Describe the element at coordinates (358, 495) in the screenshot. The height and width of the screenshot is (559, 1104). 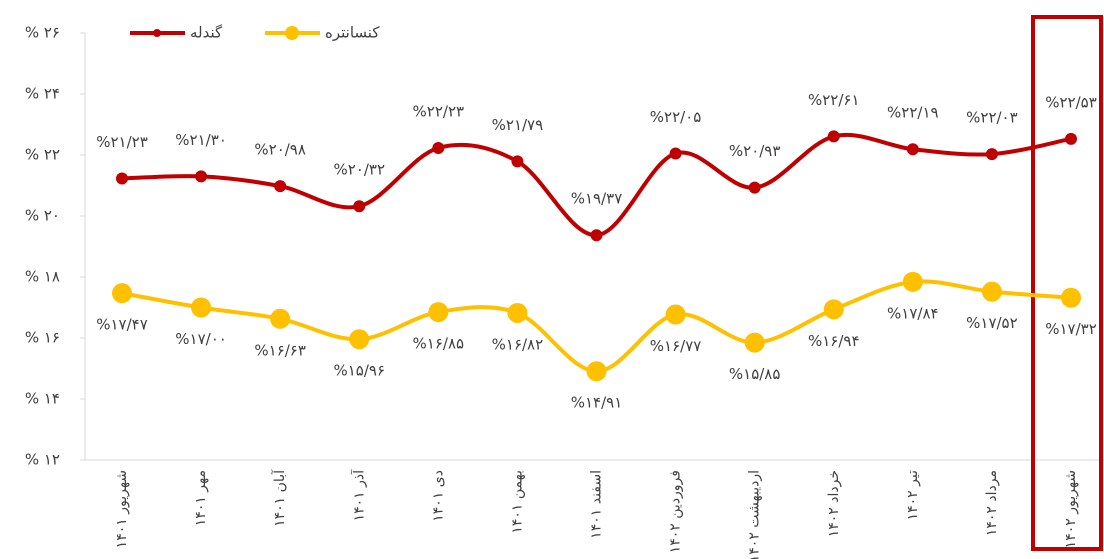
I see `x-tick-label: آذر ۱۴۰۱` at that location.